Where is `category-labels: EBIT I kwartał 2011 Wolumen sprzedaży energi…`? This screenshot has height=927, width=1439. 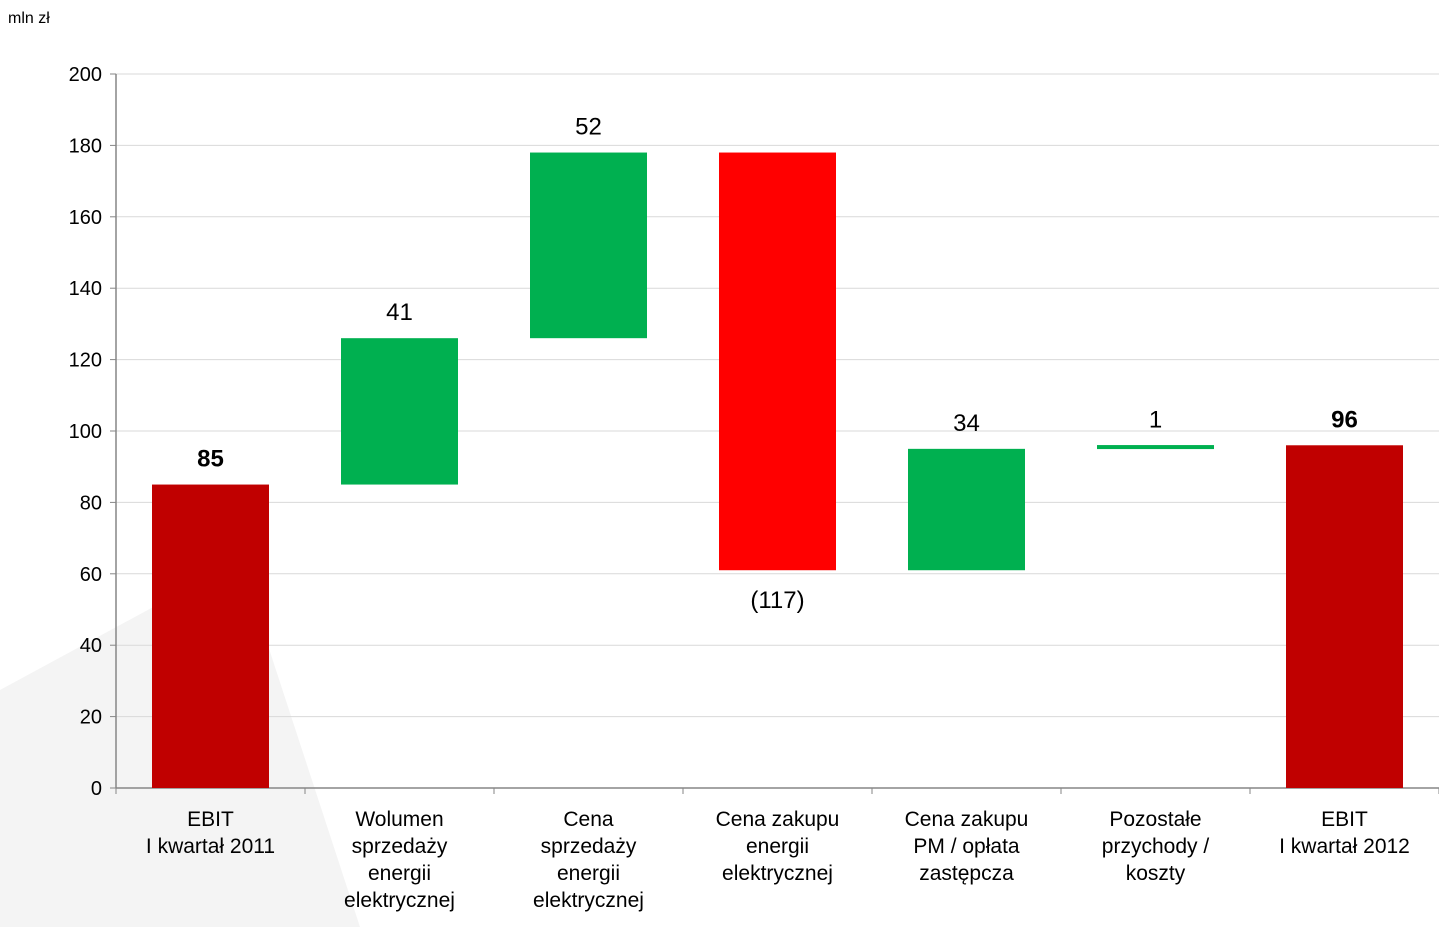 category-labels: EBIT I kwartał 2011 Wolumen sprzedaży energi… is located at coordinates (778, 860).